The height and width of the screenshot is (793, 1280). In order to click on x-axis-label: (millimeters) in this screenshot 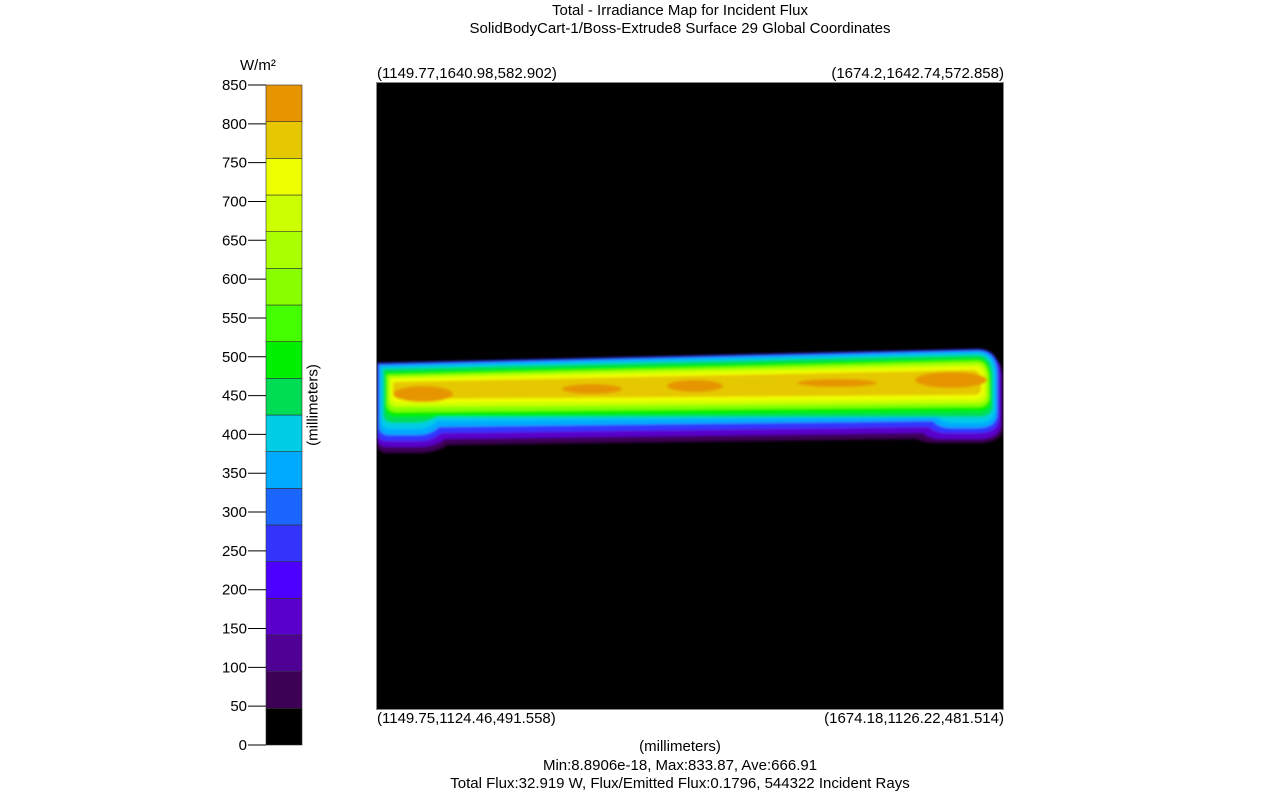, I will do `click(680, 746)`.